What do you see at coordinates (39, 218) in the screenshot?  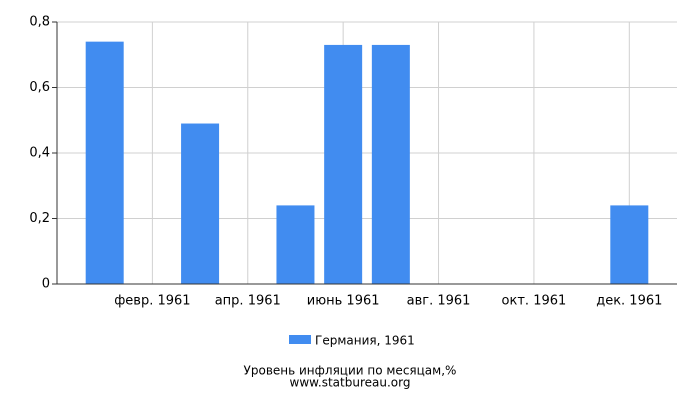 I see `y-tick-label: 0,2` at bounding box center [39, 218].